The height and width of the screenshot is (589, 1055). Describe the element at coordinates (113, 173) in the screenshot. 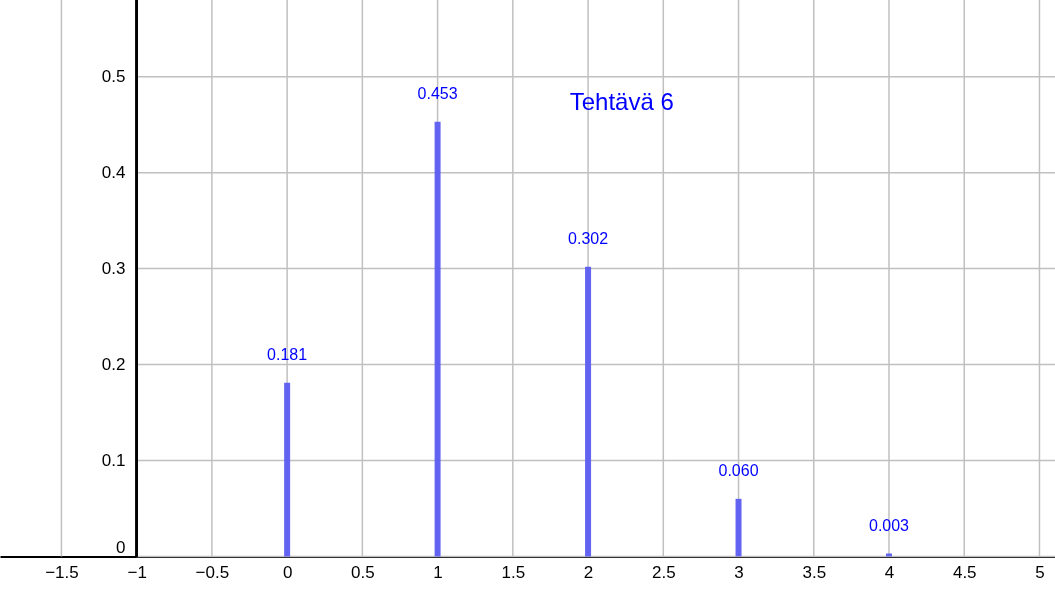

I see `y-tick-label: 0.4` at that location.